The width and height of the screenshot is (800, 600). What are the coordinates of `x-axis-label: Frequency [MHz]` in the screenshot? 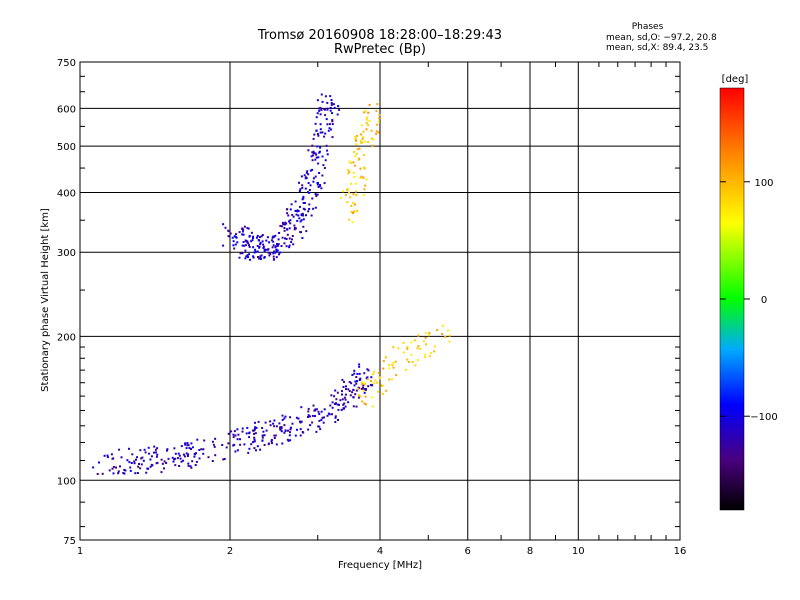 It's located at (380, 565).